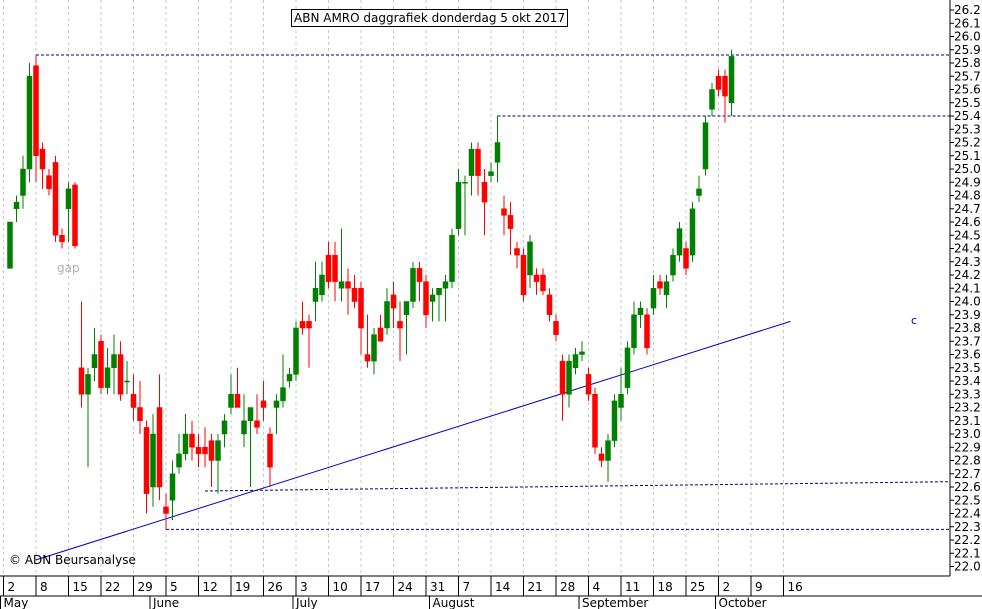 The width and height of the screenshot is (982, 609). What do you see at coordinates (795, 587) in the screenshot?
I see `x-day-label: 16` at bounding box center [795, 587].